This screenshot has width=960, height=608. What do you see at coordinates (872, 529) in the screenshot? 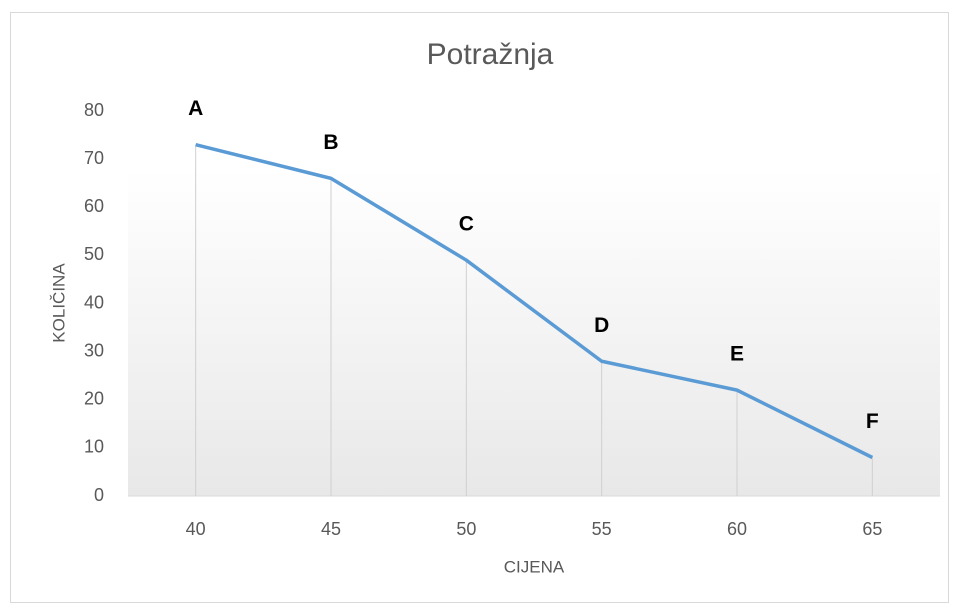
I see `x-tick-label: 65` at bounding box center [872, 529].